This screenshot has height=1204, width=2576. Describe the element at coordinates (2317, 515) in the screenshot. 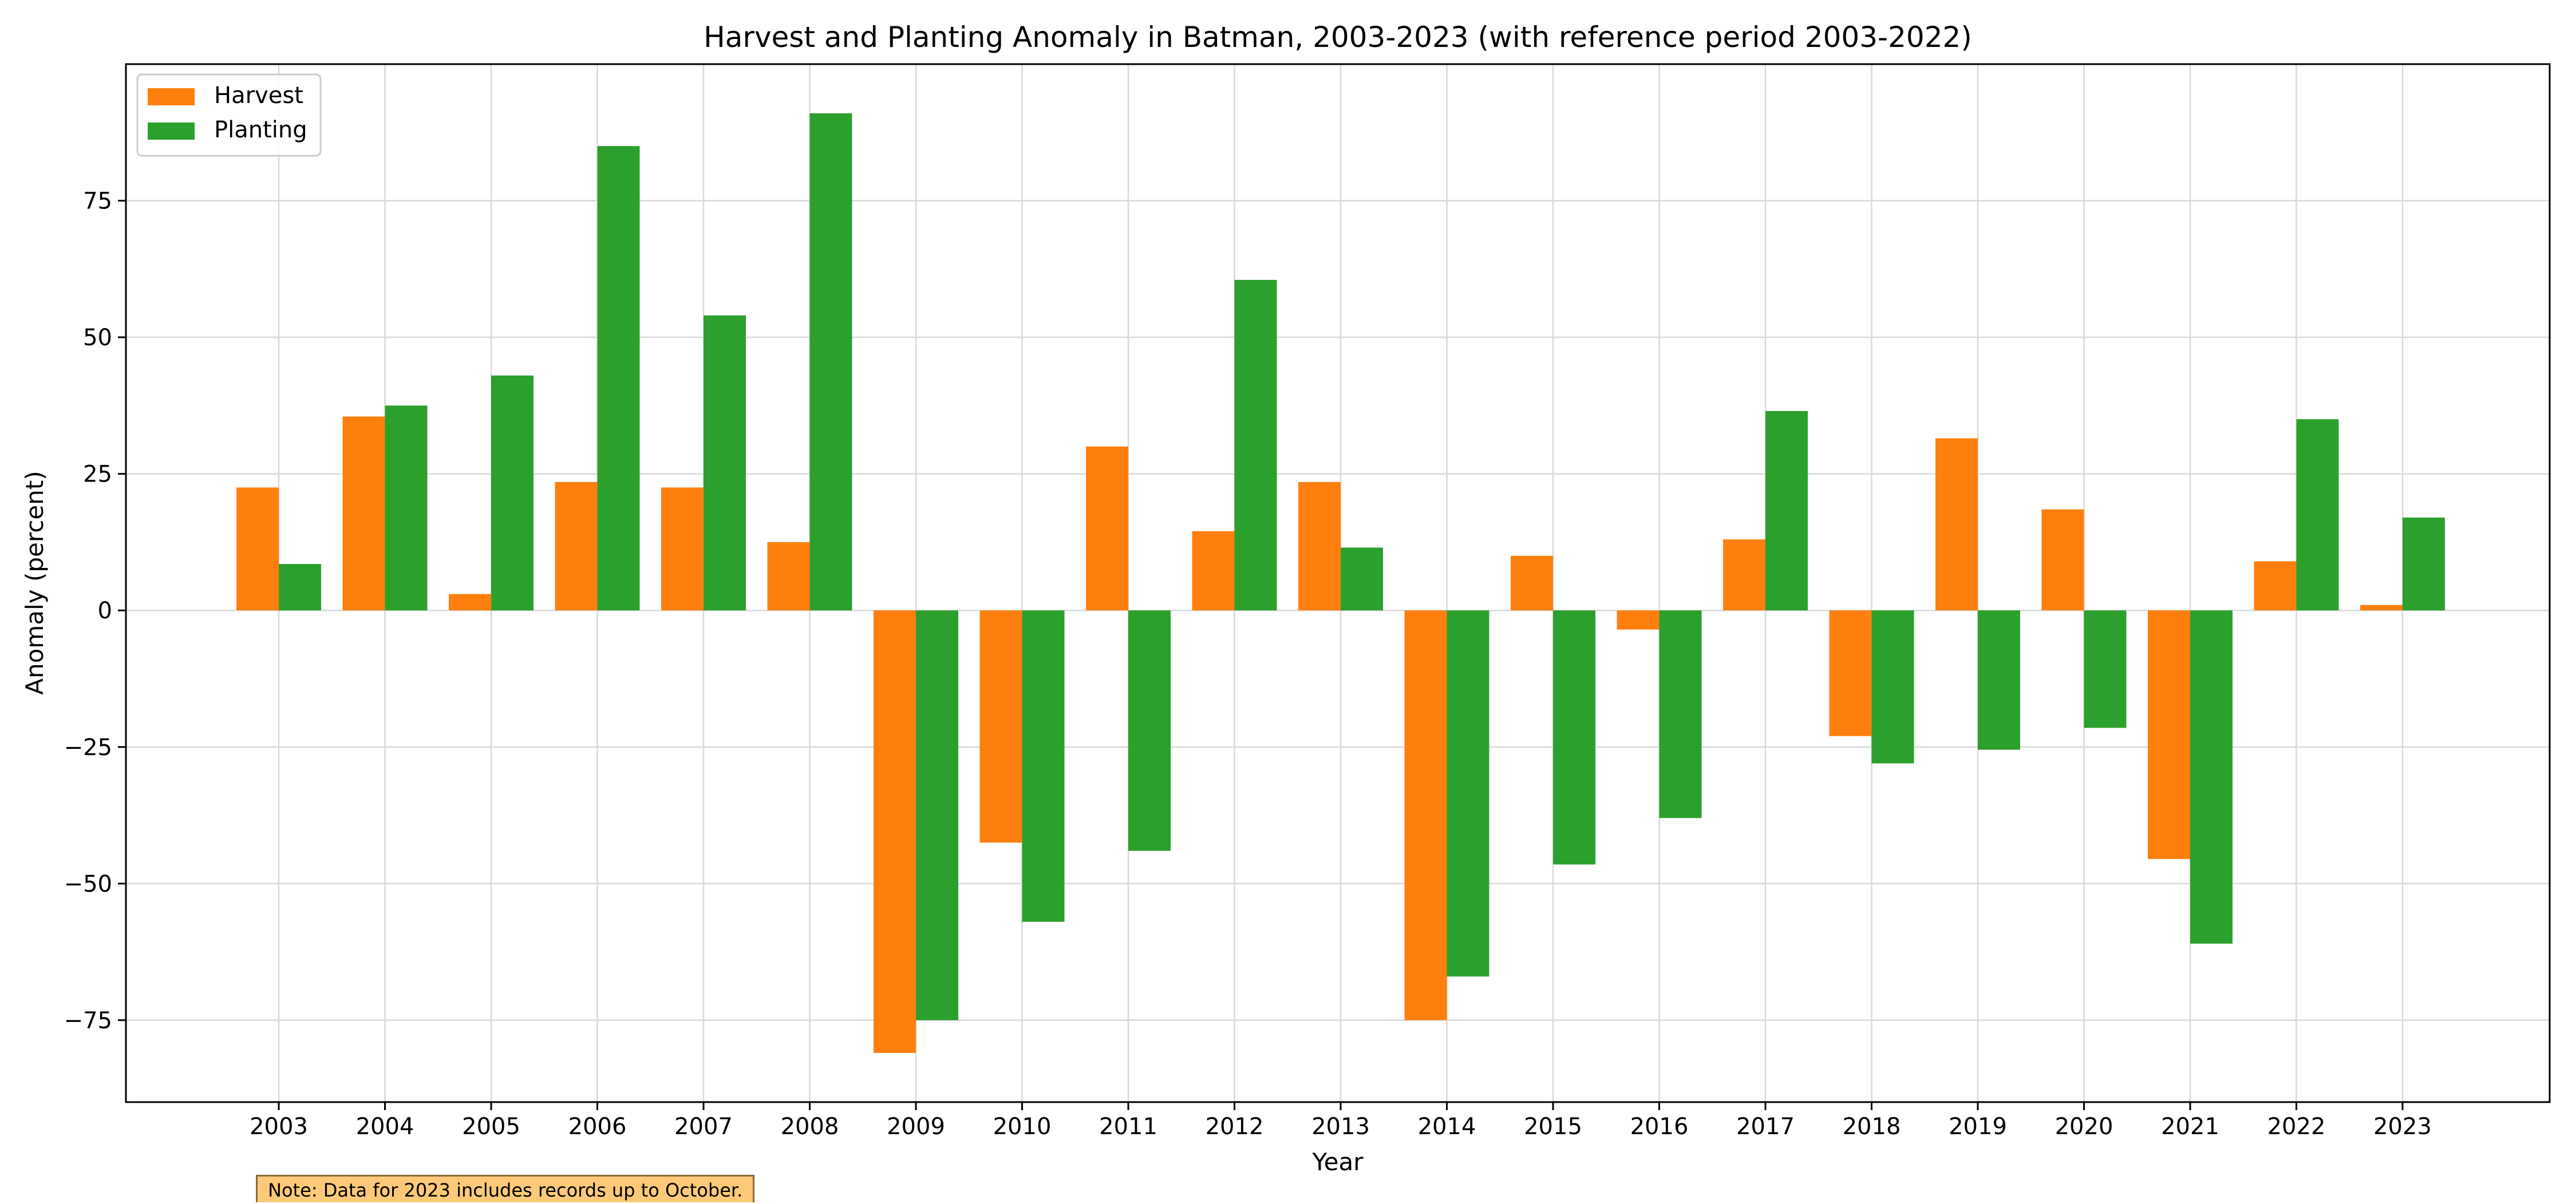

I see `bar-planting-2022` at that location.